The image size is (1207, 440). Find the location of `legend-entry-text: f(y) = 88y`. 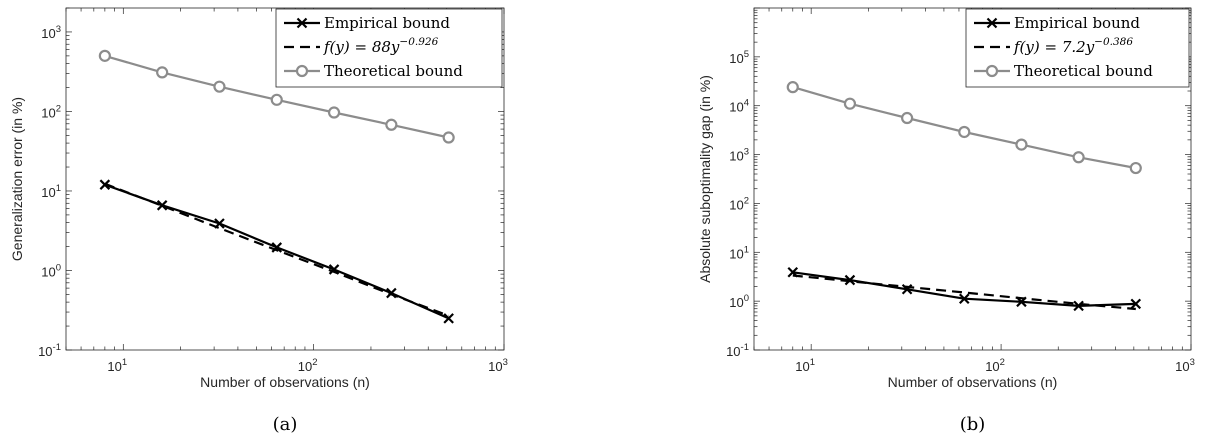

legend-entry-text: f(y) = 88y is located at coordinates (361, 47).